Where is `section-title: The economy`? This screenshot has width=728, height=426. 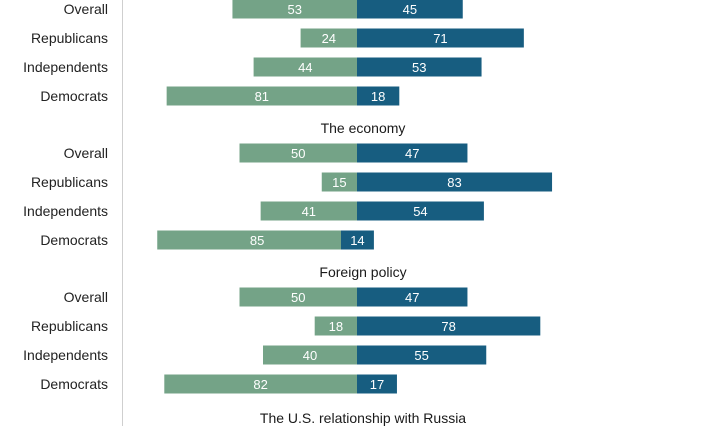
section-title: The economy is located at coordinates (363, 128).